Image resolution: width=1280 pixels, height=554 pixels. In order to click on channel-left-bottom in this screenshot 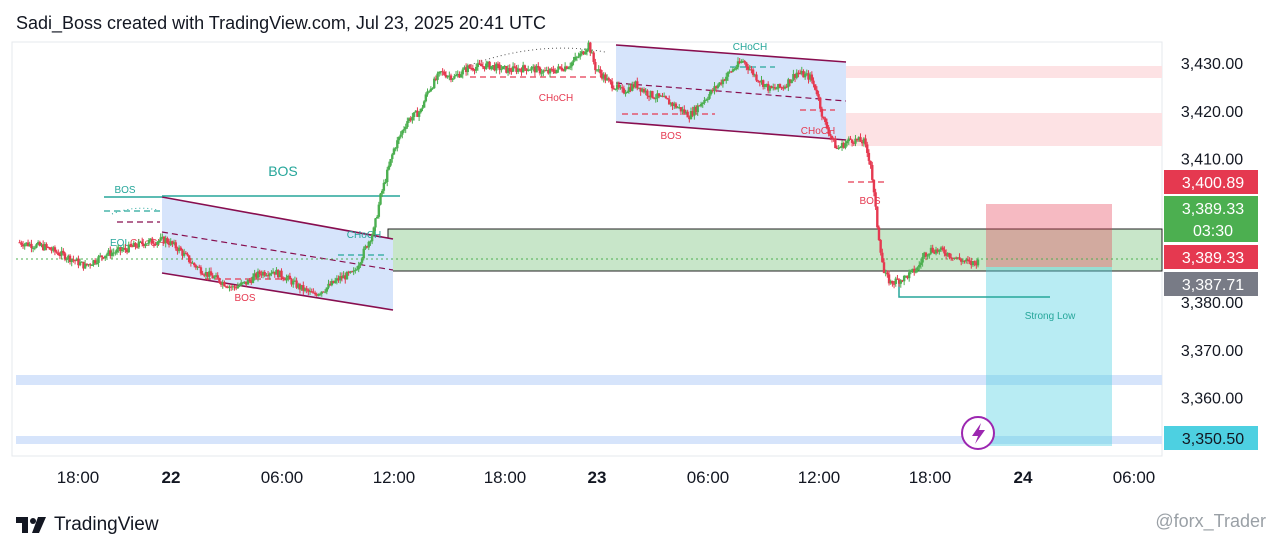, I will do `click(277, 291)`.